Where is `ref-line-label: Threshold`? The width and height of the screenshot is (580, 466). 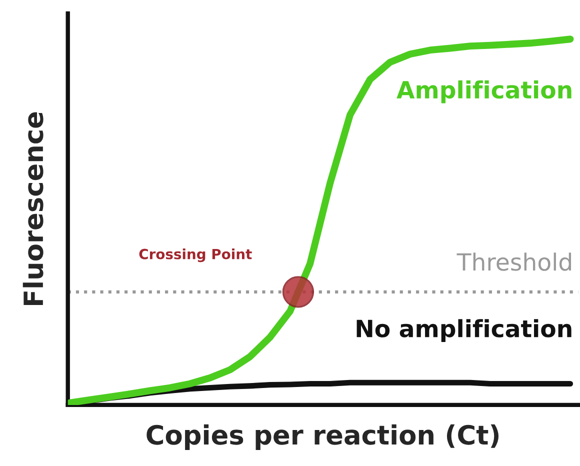
ref-line-label: Threshold is located at coordinates (514, 261).